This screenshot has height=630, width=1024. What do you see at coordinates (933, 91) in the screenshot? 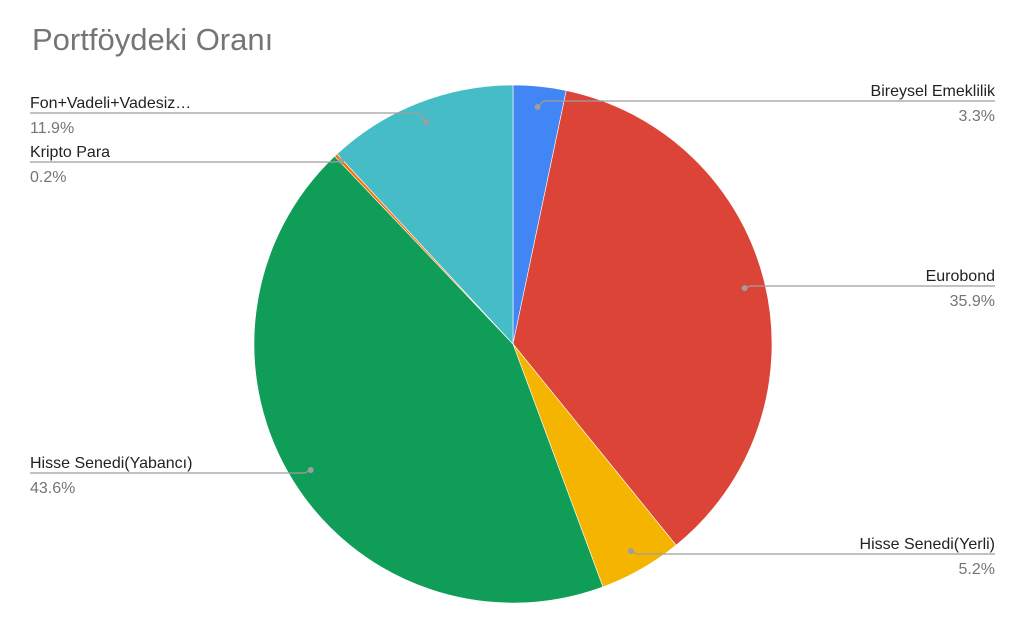
I see `label-name-bireysel-emeklilik: Bireysel Emeklilik` at bounding box center [933, 91].